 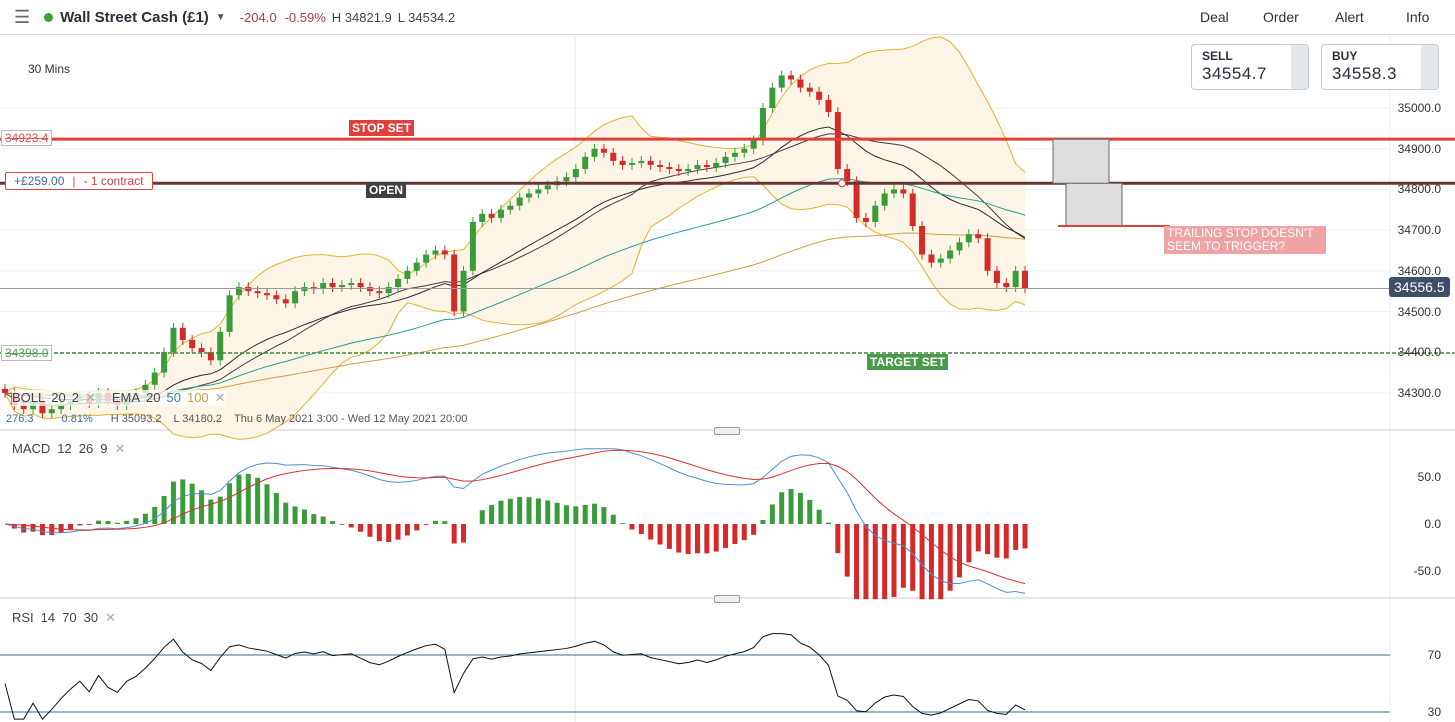 I want to click on menu-icon: ☰, so click(x=22, y=16).